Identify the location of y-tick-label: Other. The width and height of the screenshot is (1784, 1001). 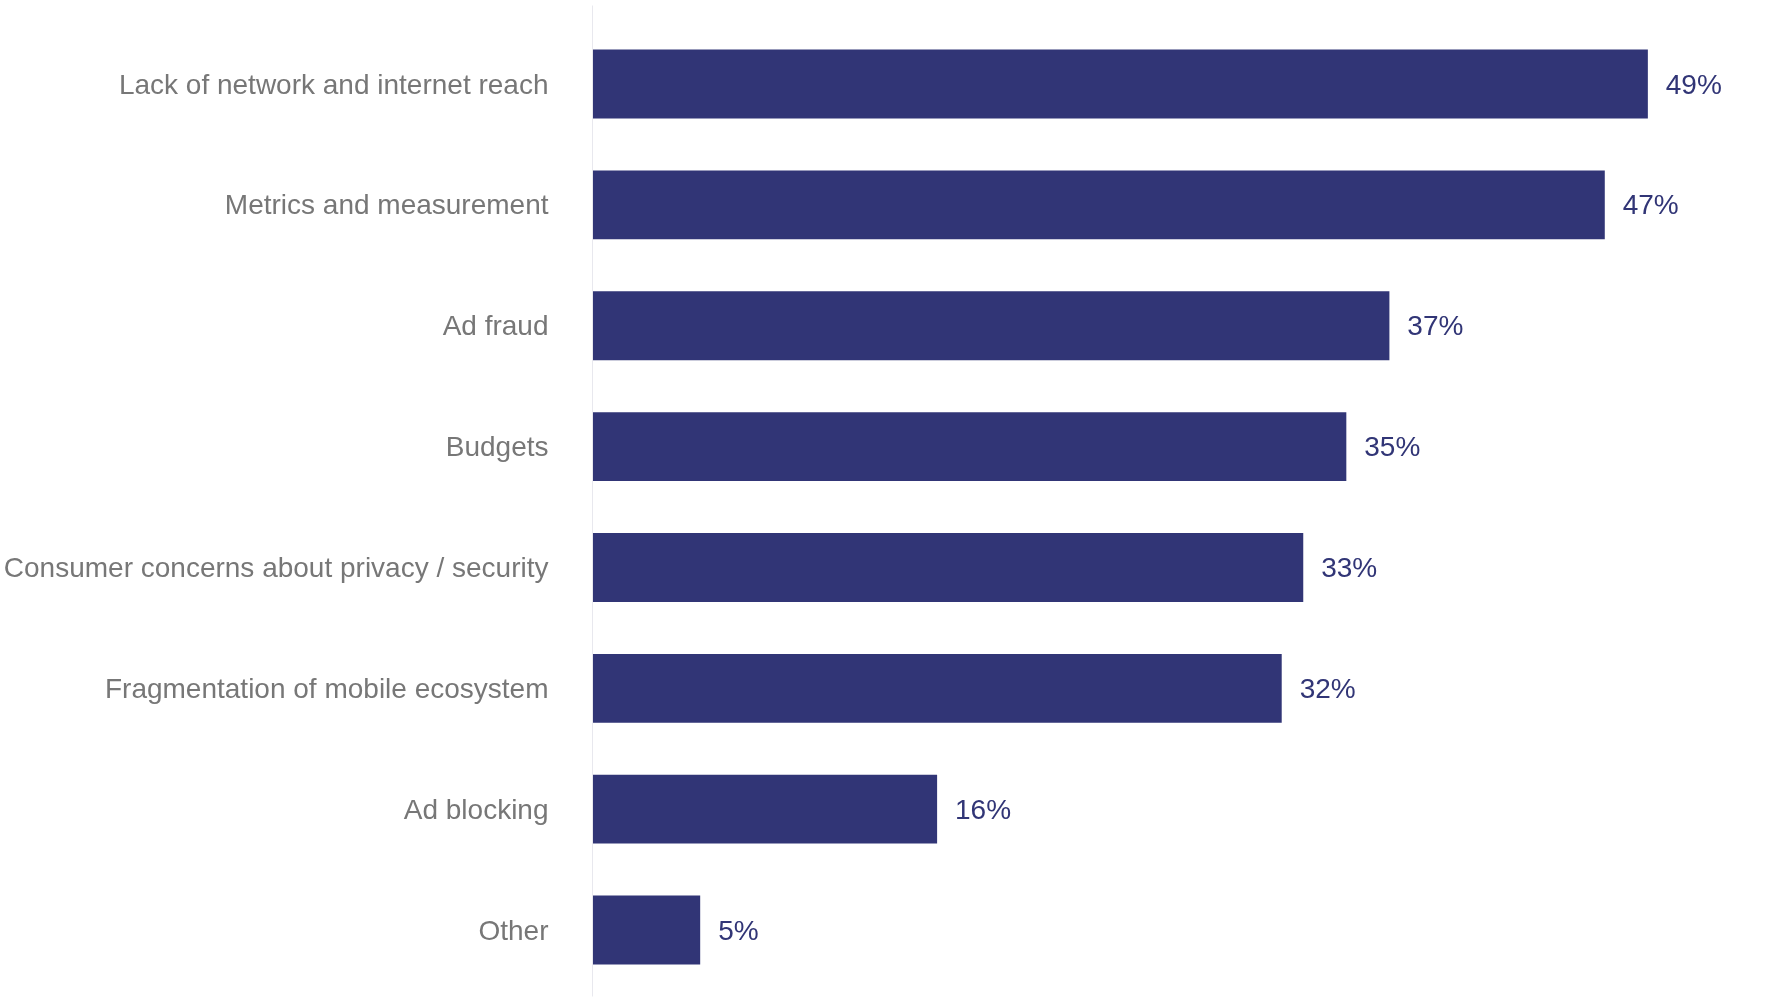
(513, 930).